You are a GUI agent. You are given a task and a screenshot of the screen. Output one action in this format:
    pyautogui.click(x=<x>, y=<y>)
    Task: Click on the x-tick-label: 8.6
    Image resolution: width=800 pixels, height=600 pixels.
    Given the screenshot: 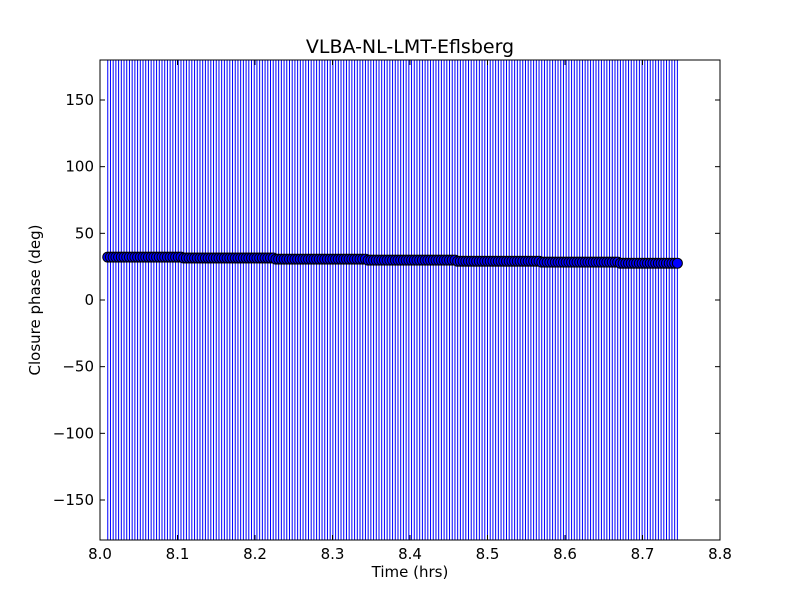 What is the action you would take?
    pyautogui.click(x=565, y=554)
    